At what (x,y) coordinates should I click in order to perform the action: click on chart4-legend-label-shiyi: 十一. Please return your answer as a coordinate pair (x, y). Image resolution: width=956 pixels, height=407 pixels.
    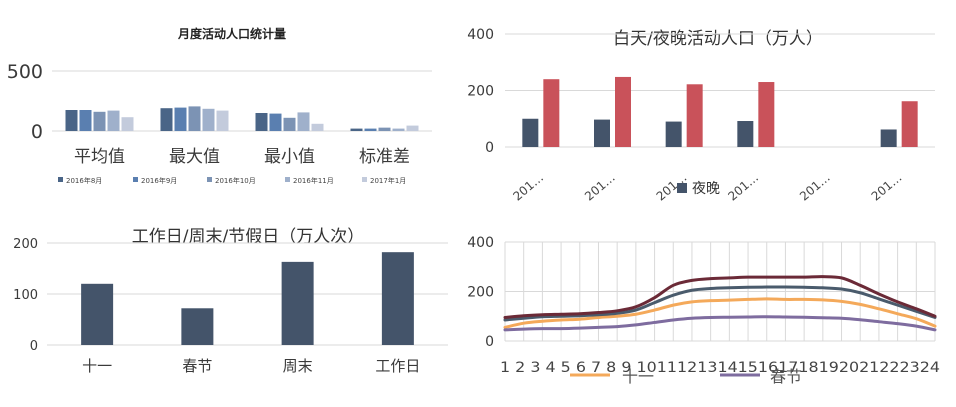
    Looking at the image, I should click on (638, 376).